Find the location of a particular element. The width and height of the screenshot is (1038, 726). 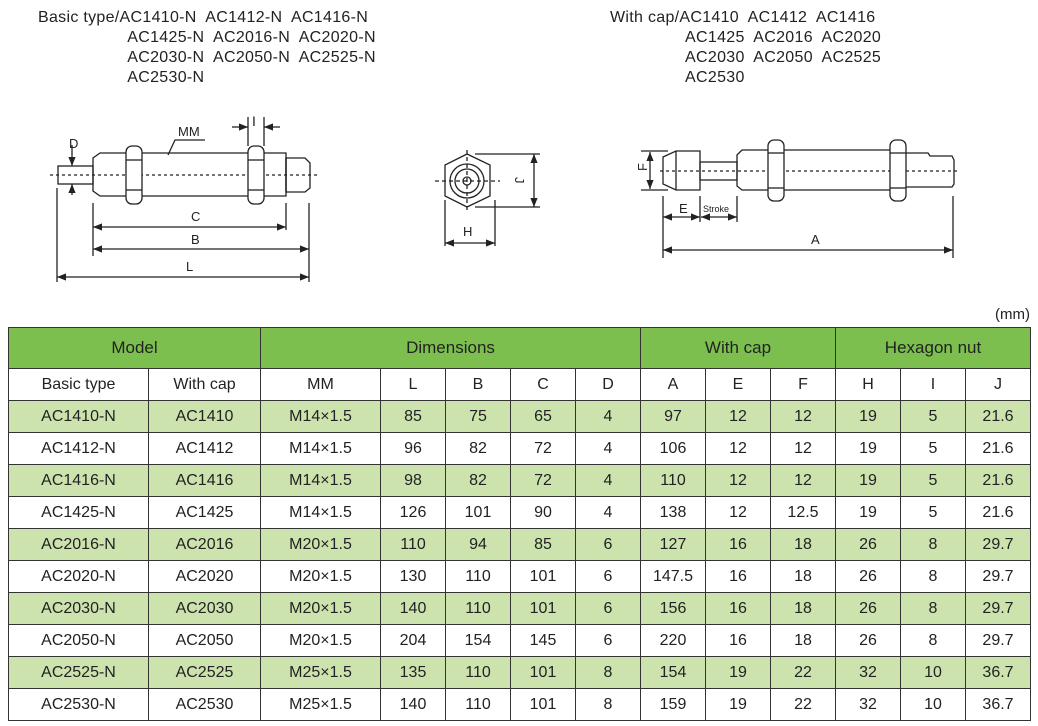

table-cell: 32 is located at coordinates (868, 672).